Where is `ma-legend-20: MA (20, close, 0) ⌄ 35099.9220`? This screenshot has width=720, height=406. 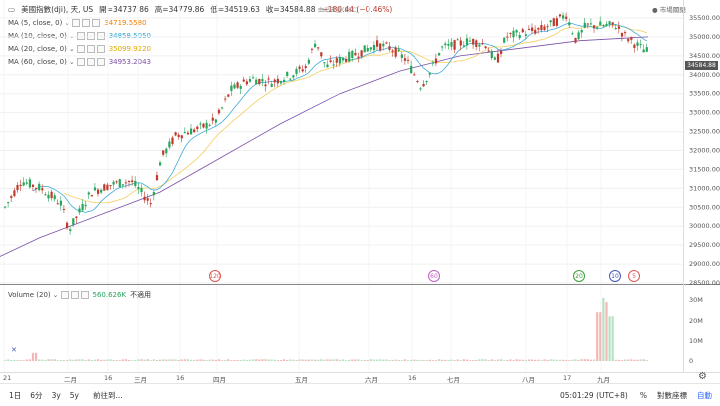
ma-legend-20: MA (20, close, 0) ⌄ 35099.9220 is located at coordinates (79, 48).